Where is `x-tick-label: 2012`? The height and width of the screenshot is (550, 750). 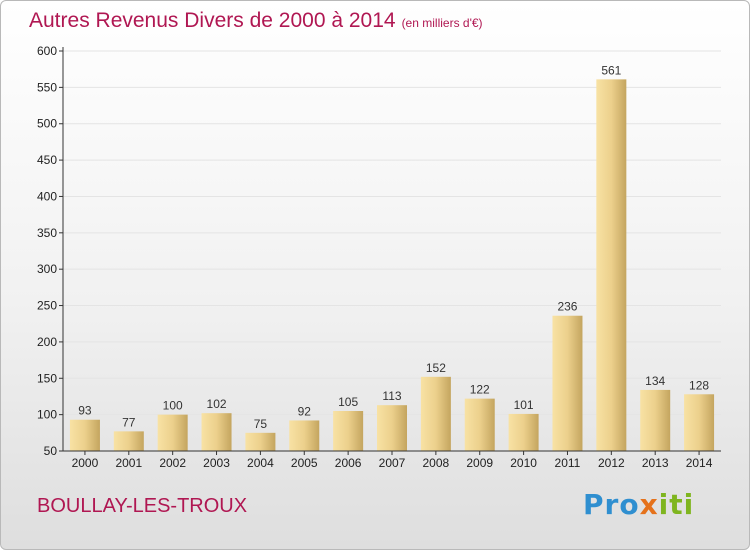
x-tick-label: 2012 is located at coordinates (611, 463).